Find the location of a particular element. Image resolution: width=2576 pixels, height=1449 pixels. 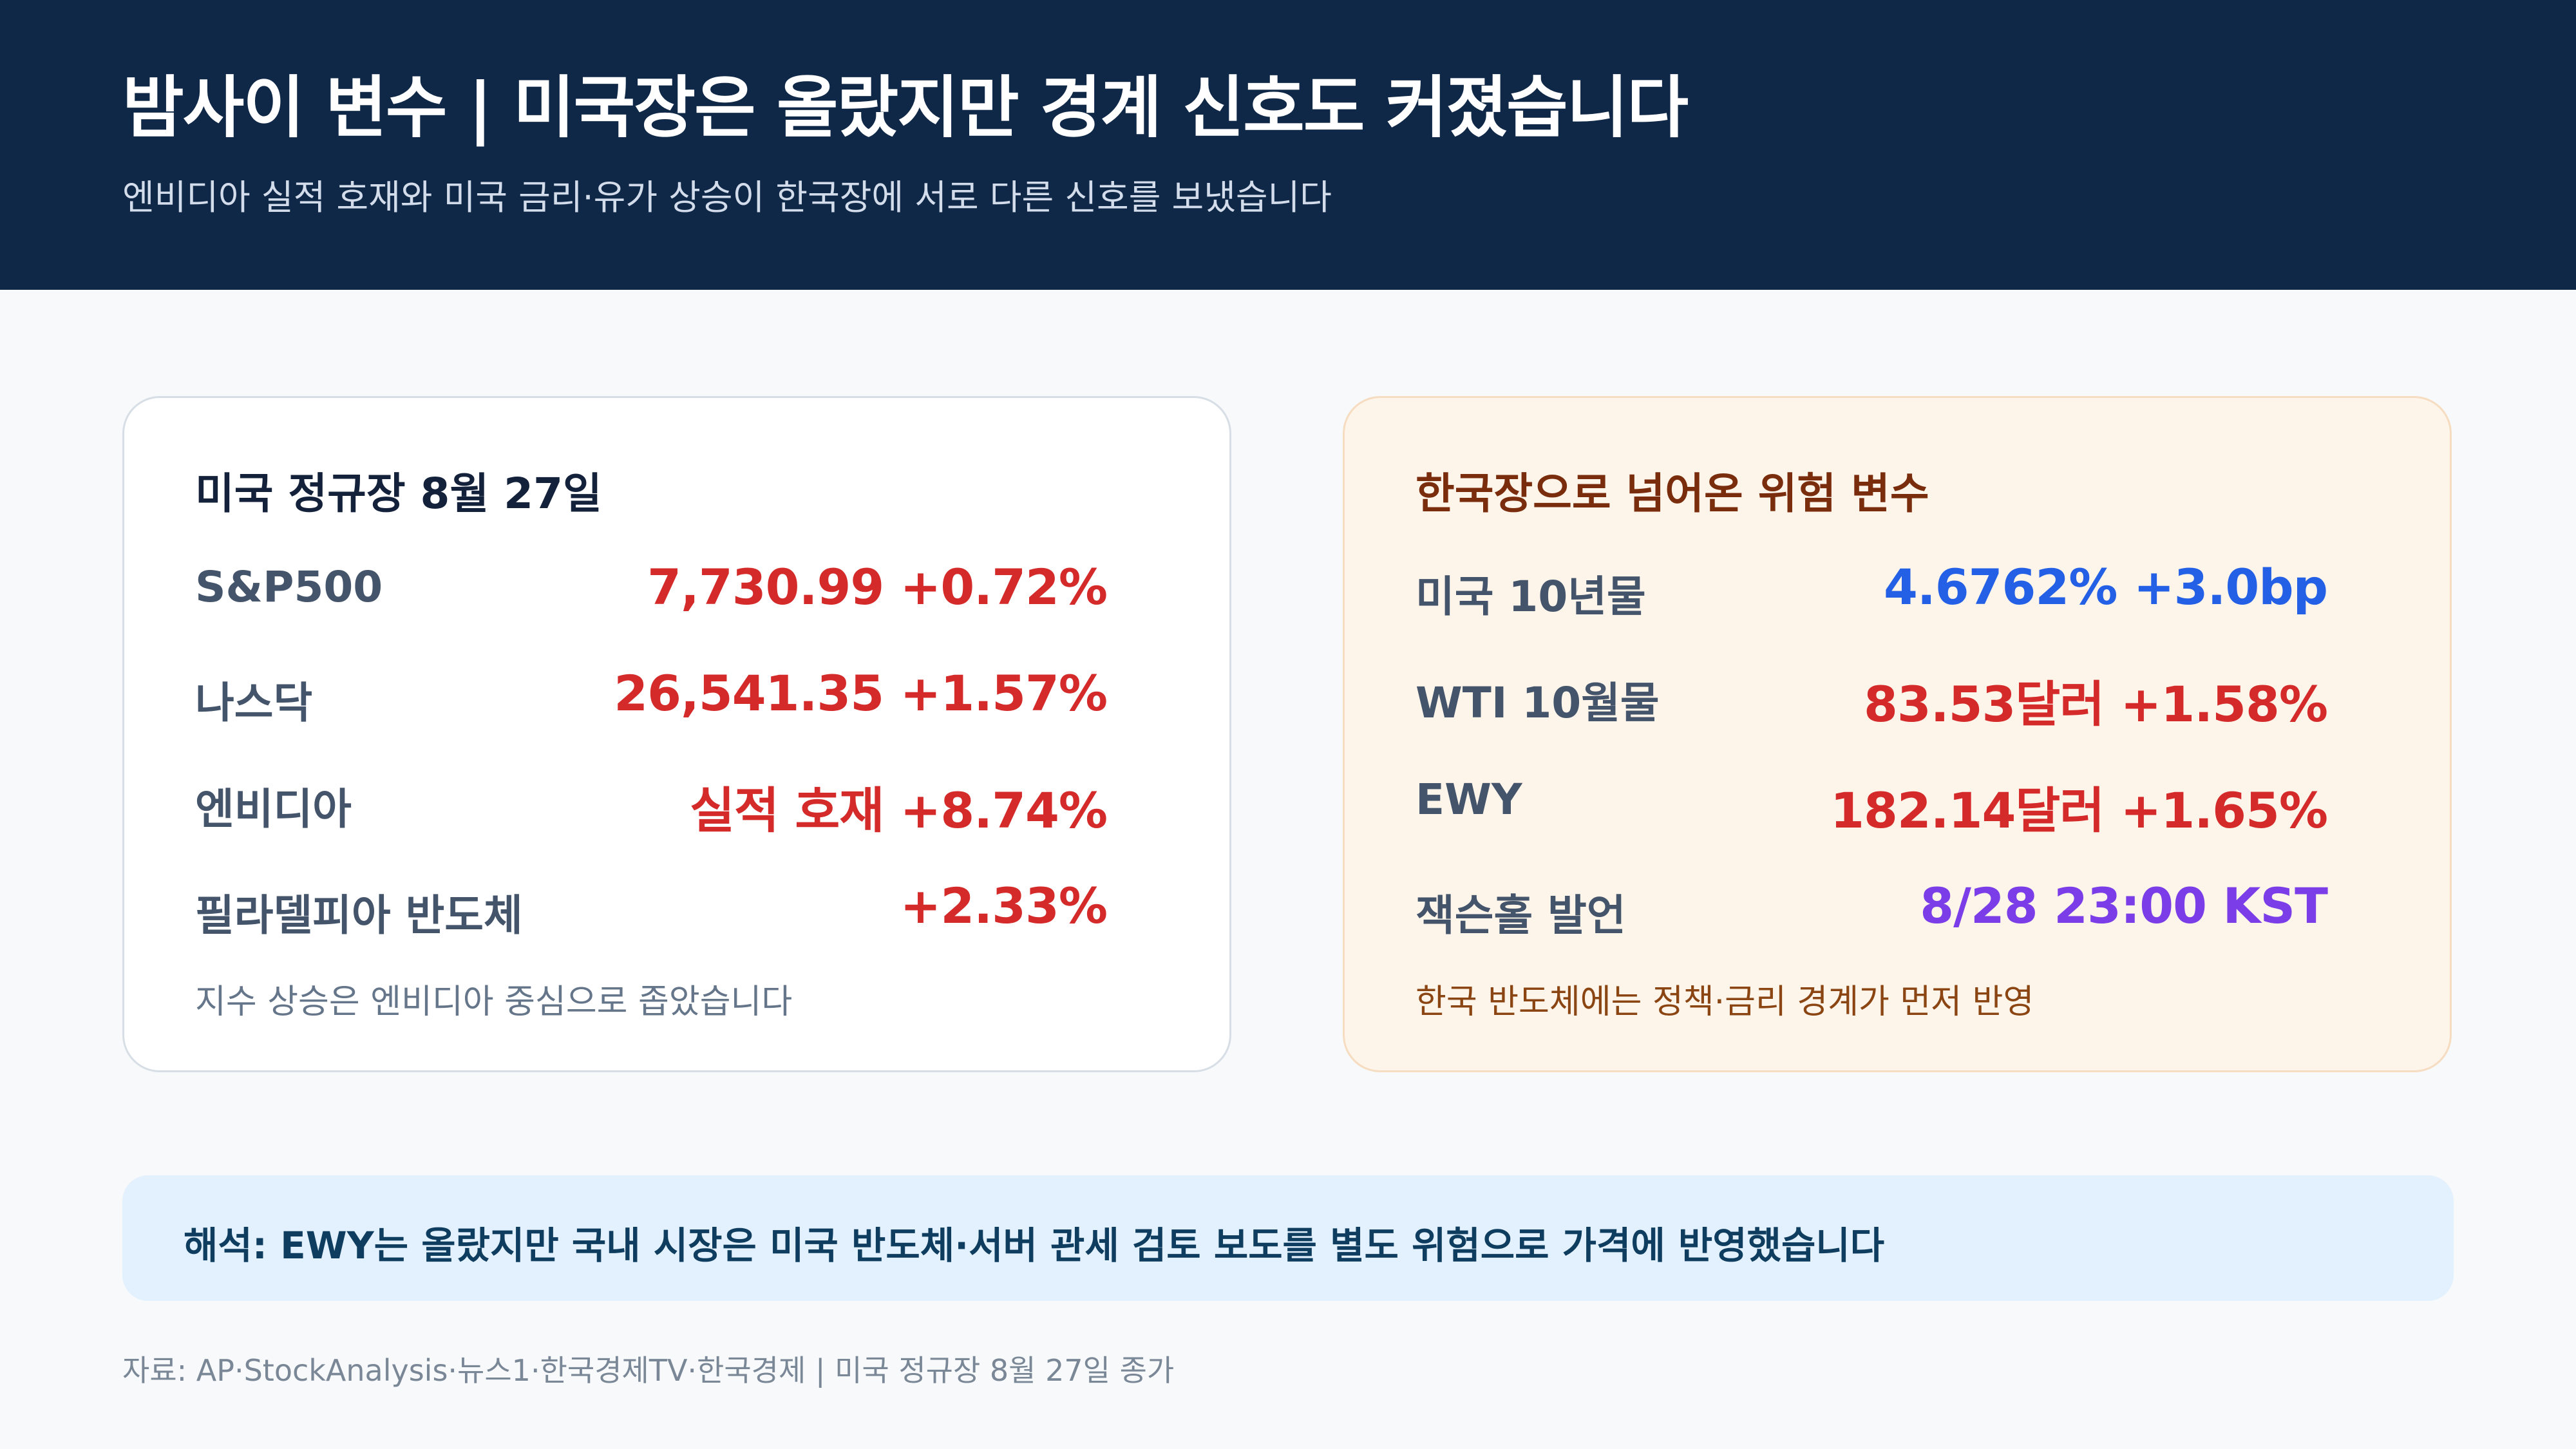

row-value: +2.33% is located at coordinates (1004, 906).